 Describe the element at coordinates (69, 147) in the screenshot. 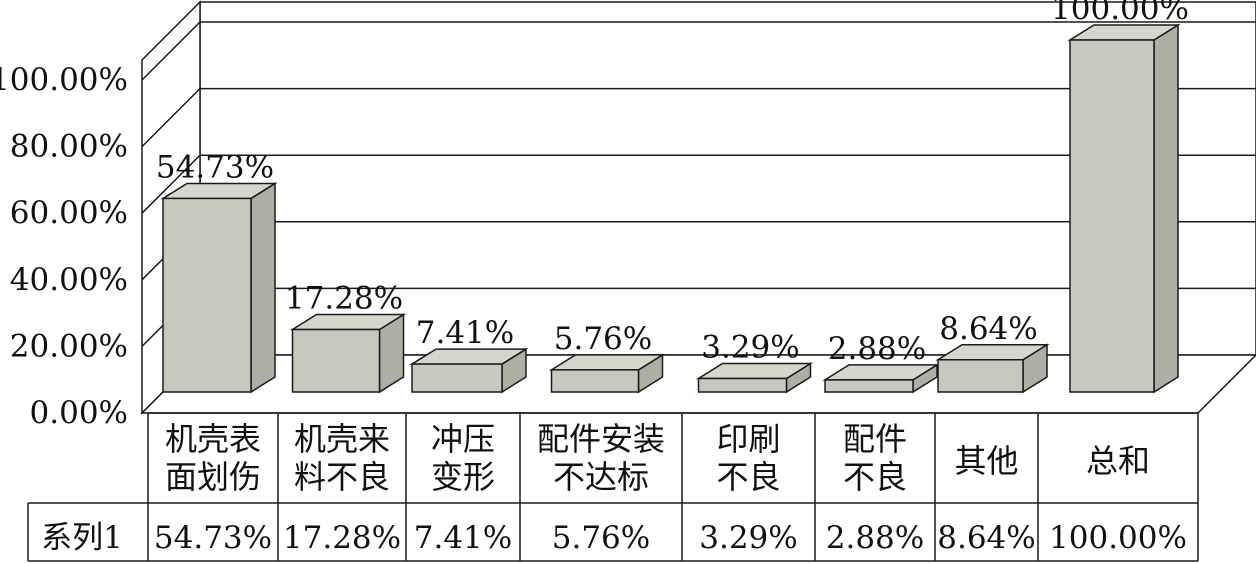

I see `y-tick-label: 80.00%` at that location.